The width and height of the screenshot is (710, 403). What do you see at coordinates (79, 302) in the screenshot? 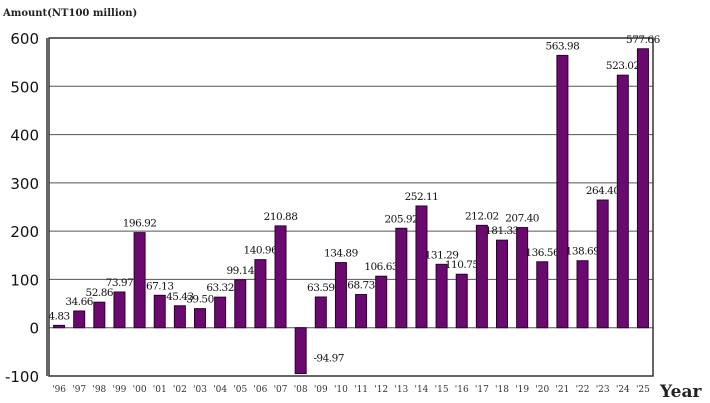
I see `data-label: 34.66` at bounding box center [79, 302].